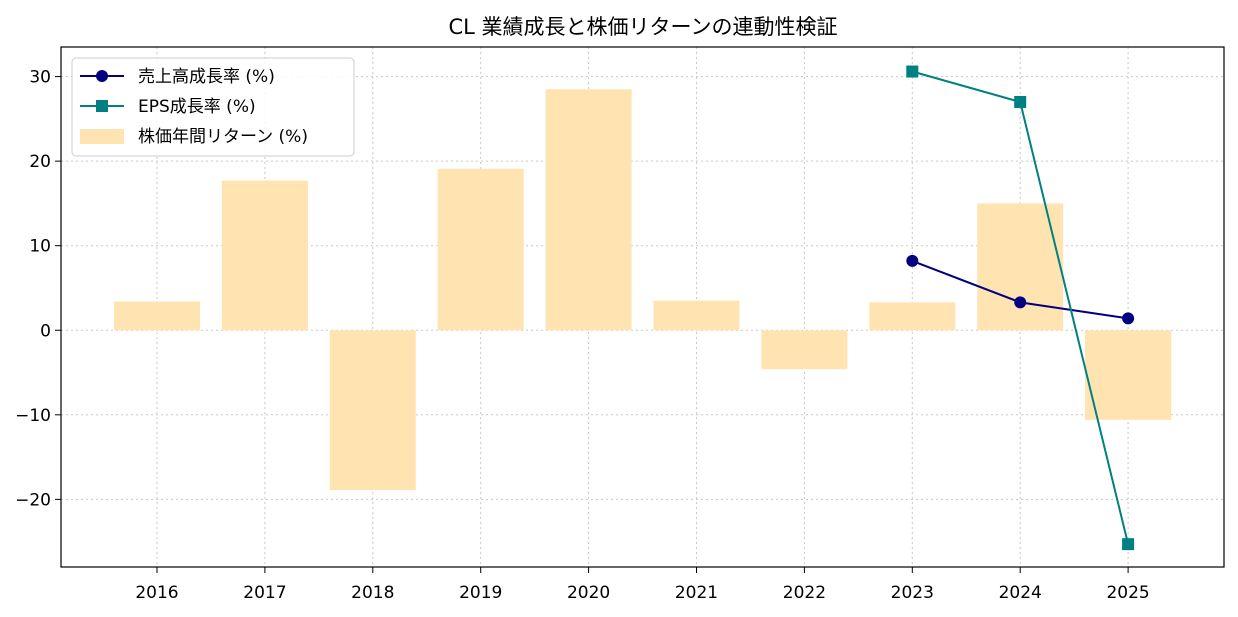 The width and height of the screenshot is (1238, 617). What do you see at coordinates (1020, 593) in the screenshot?
I see `x-tick-label: 2024` at bounding box center [1020, 593].